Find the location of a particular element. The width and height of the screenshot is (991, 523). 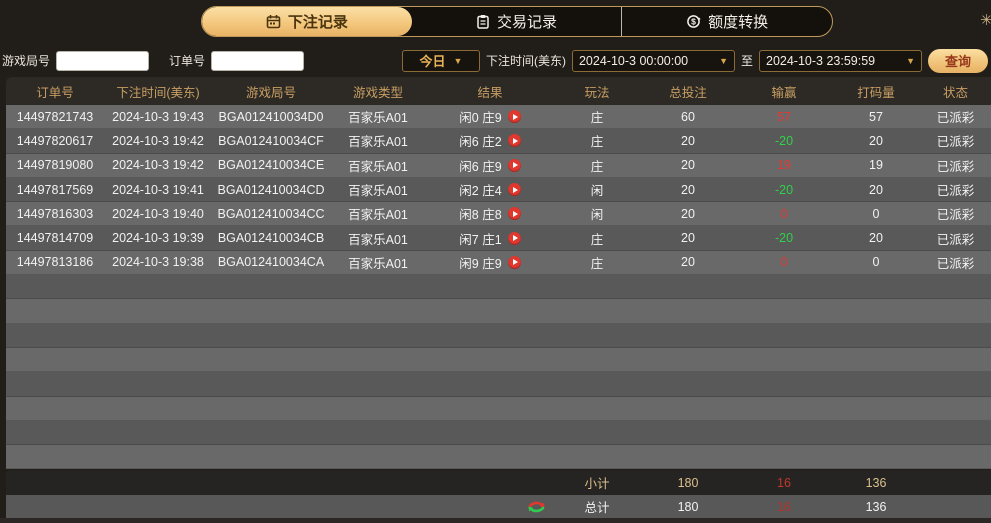

top-tab-bar: 下注记录 交易记录 $ is located at coordinates (495, 22).